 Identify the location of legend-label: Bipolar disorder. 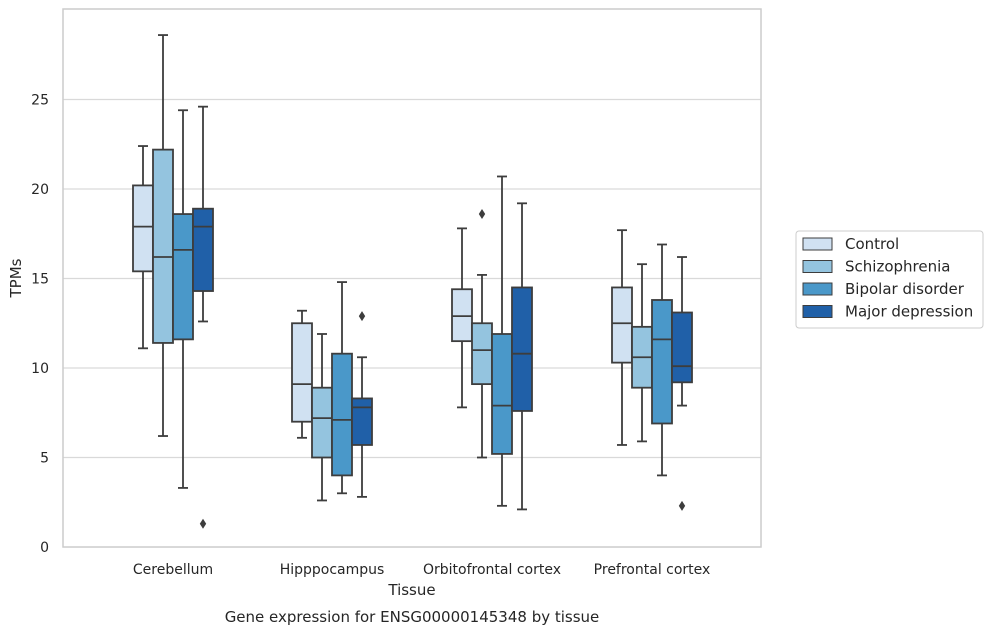
(905, 289).